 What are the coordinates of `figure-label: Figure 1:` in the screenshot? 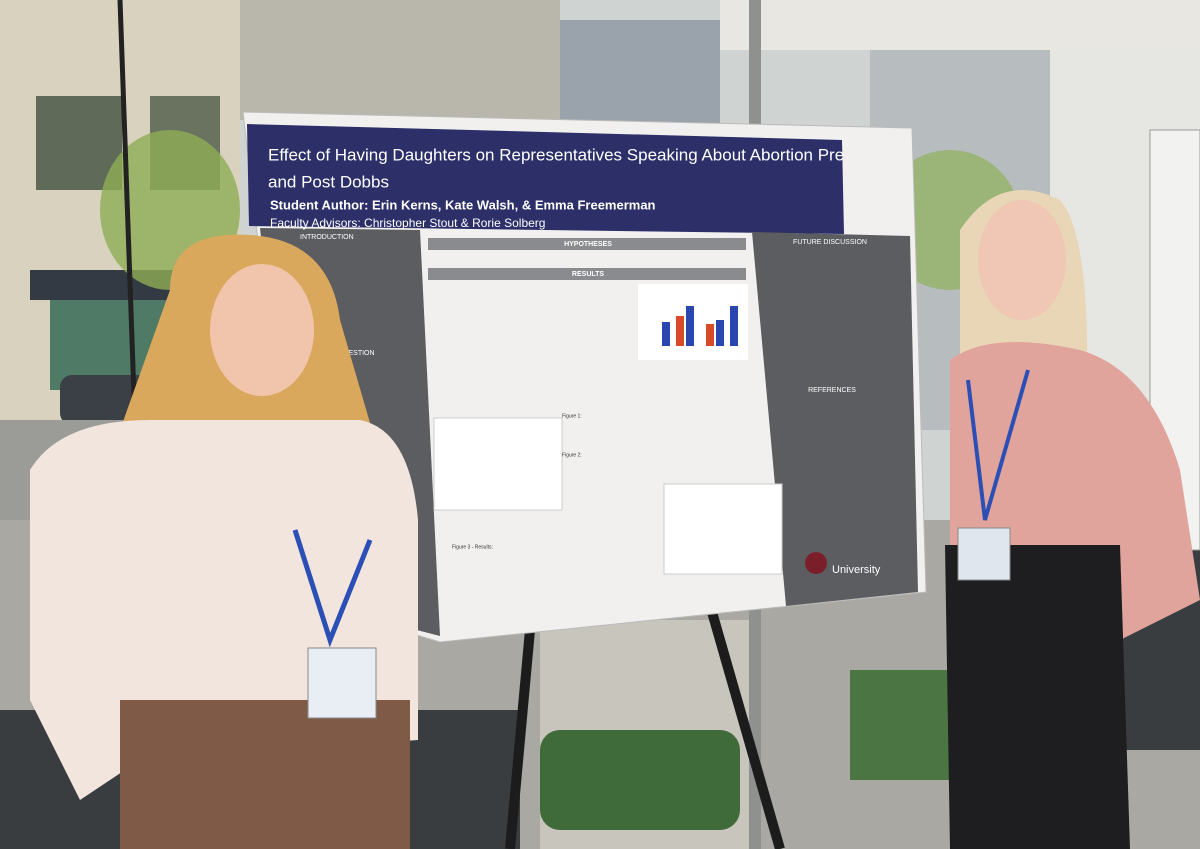 It's located at (572, 416).